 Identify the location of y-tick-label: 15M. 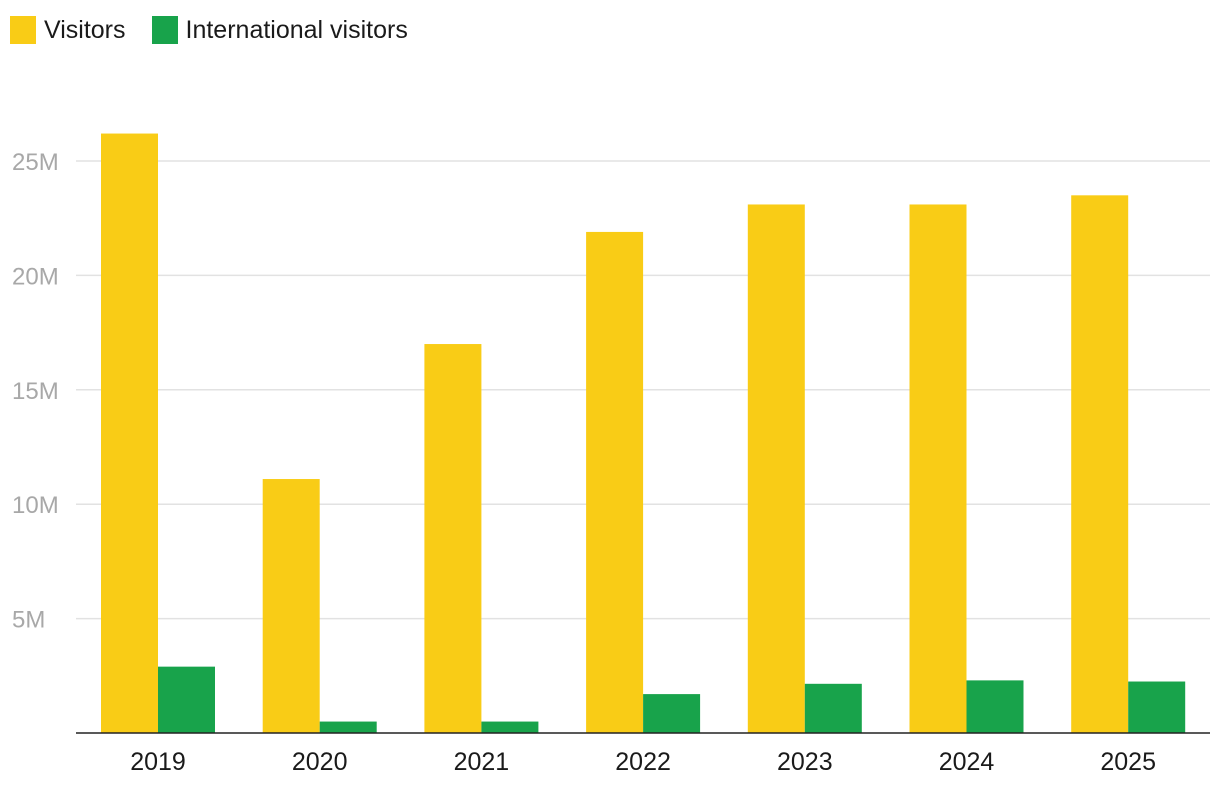
(35, 391).